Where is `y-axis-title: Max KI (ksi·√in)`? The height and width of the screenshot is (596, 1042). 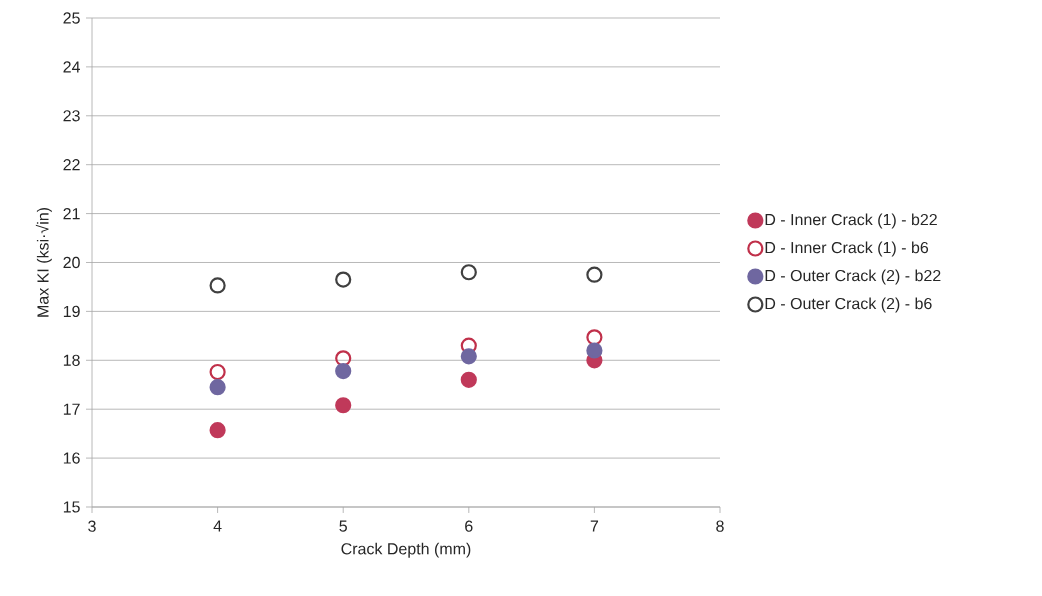
y-axis-title: Max KI (ksi·√in) is located at coordinates (43, 262).